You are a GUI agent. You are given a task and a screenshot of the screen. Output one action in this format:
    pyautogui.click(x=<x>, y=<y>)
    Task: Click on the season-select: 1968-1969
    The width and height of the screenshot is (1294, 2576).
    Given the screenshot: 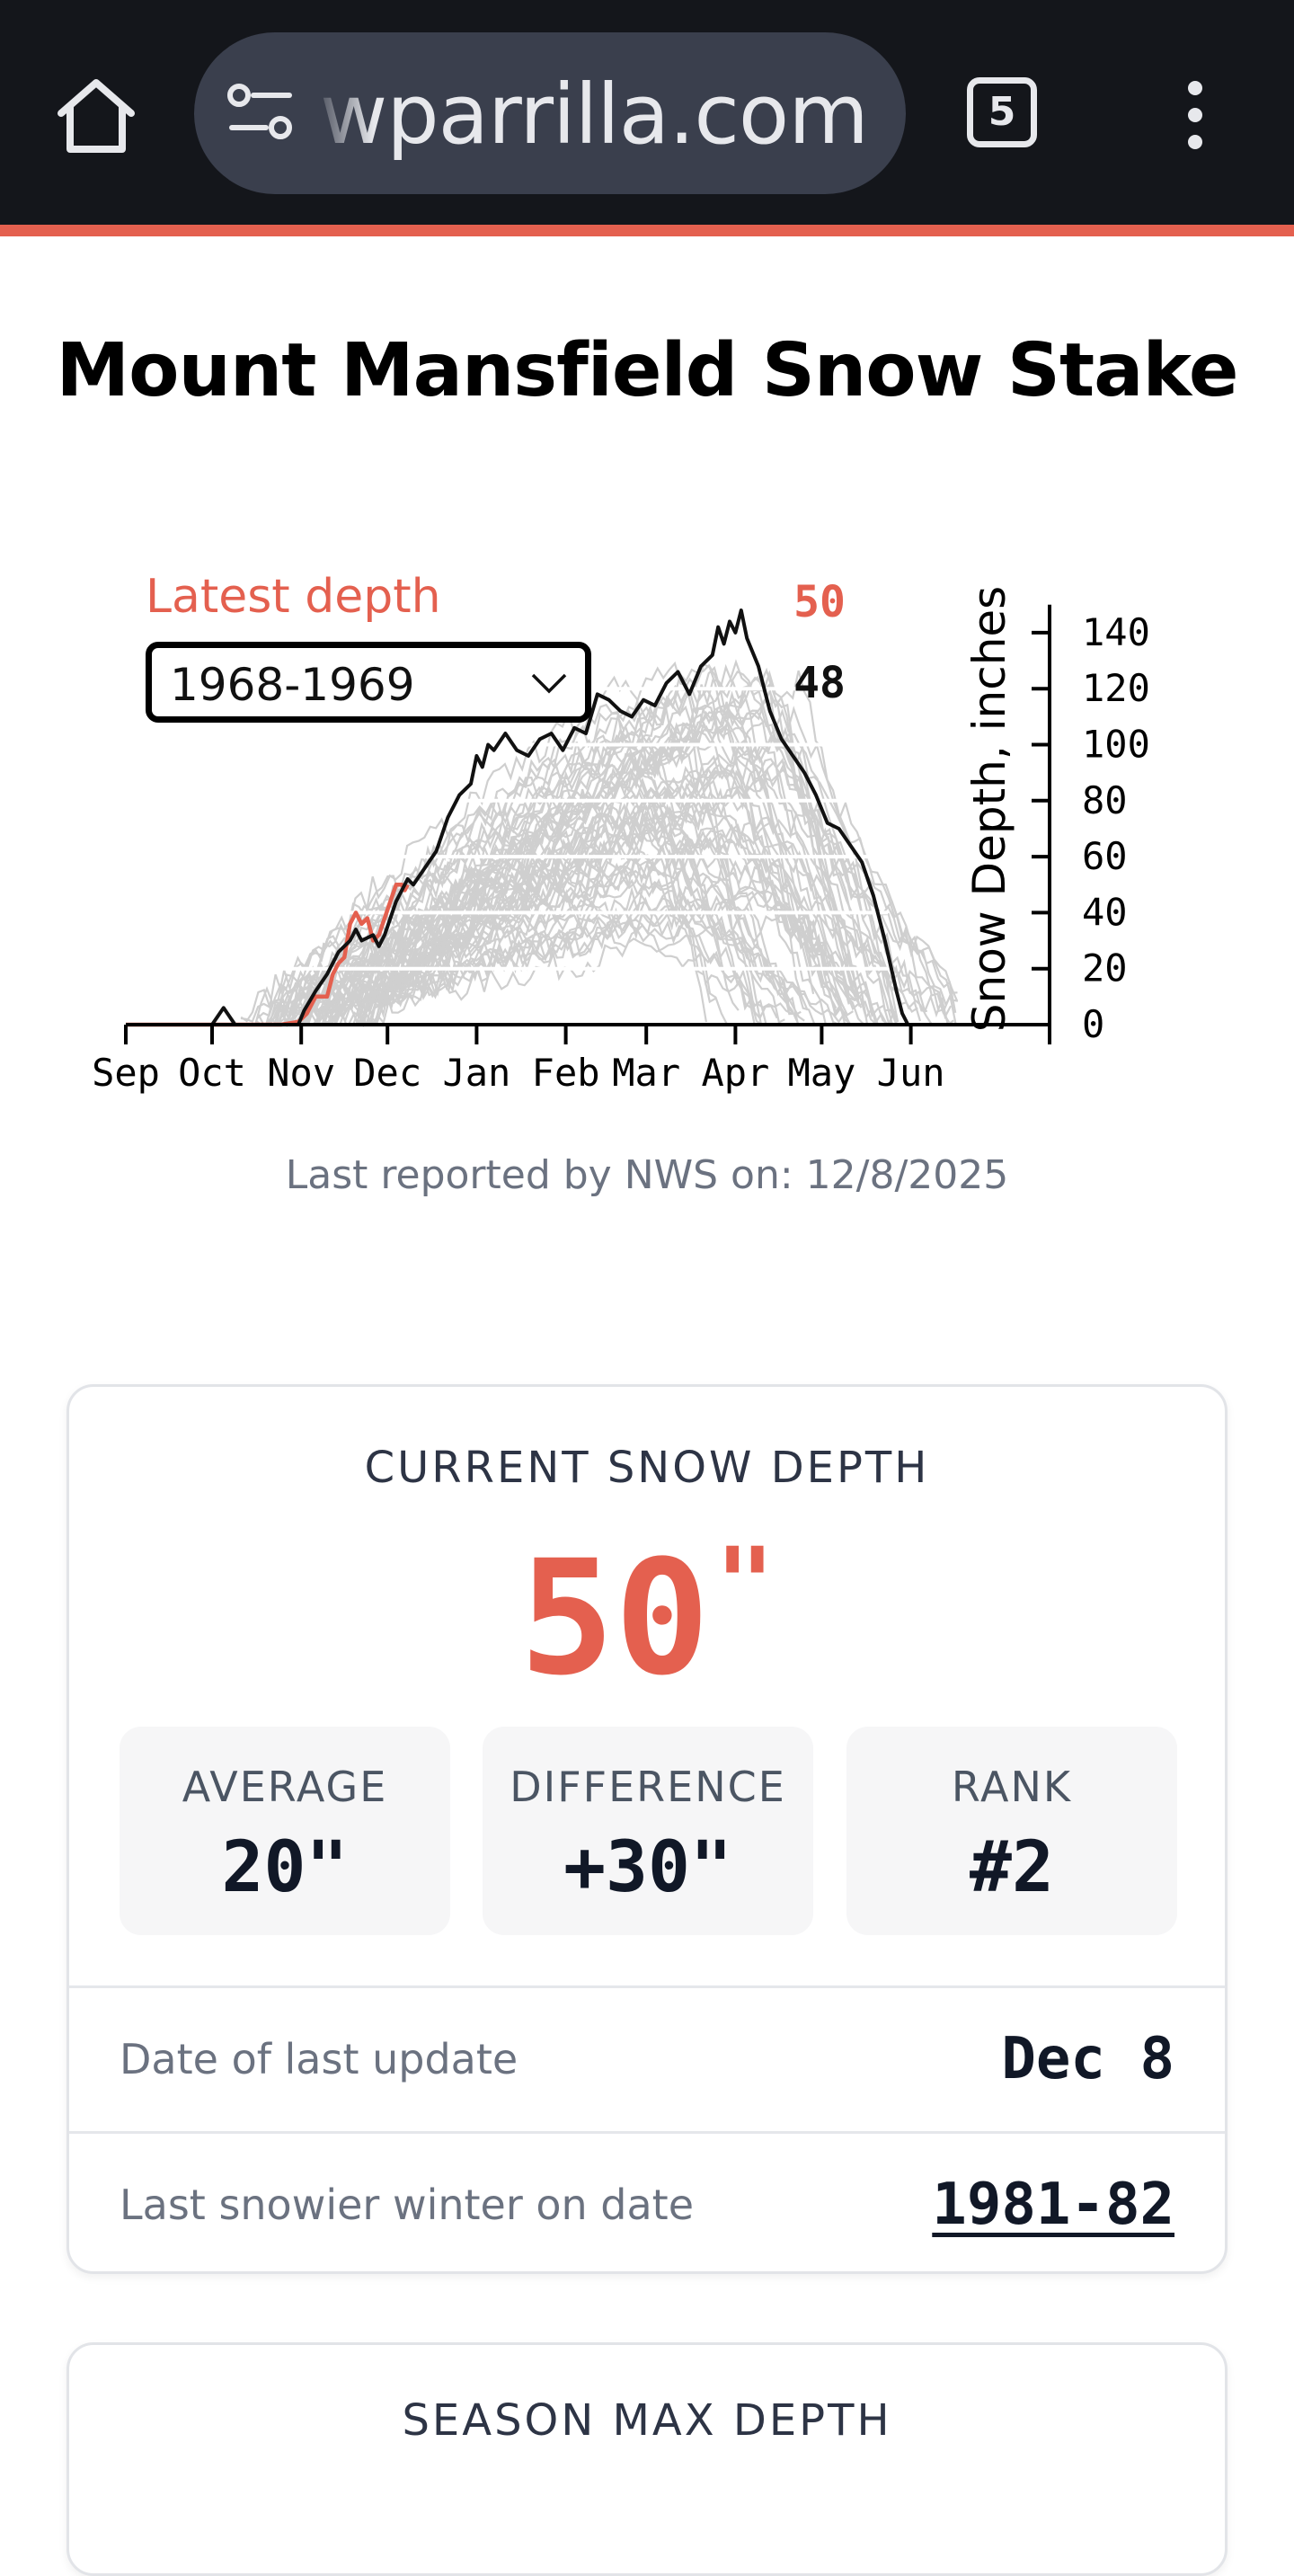 What is the action you would take?
    pyautogui.click(x=368, y=682)
    